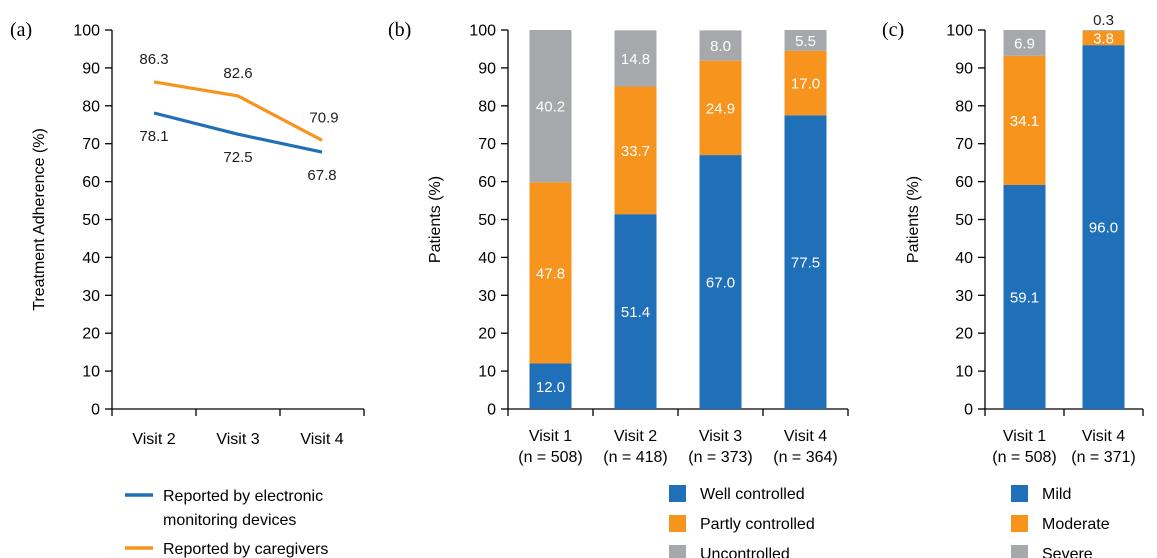  I want to click on bar-value-label: 96.0, so click(1103, 228).